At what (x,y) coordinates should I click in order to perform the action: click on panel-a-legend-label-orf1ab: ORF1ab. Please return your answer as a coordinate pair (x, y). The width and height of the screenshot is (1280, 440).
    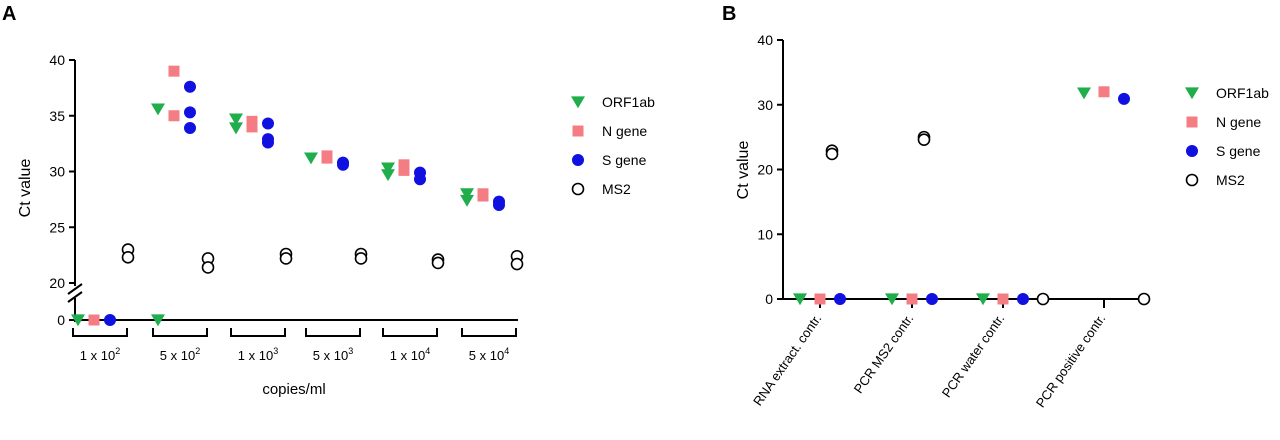
    Looking at the image, I should click on (628, 102).